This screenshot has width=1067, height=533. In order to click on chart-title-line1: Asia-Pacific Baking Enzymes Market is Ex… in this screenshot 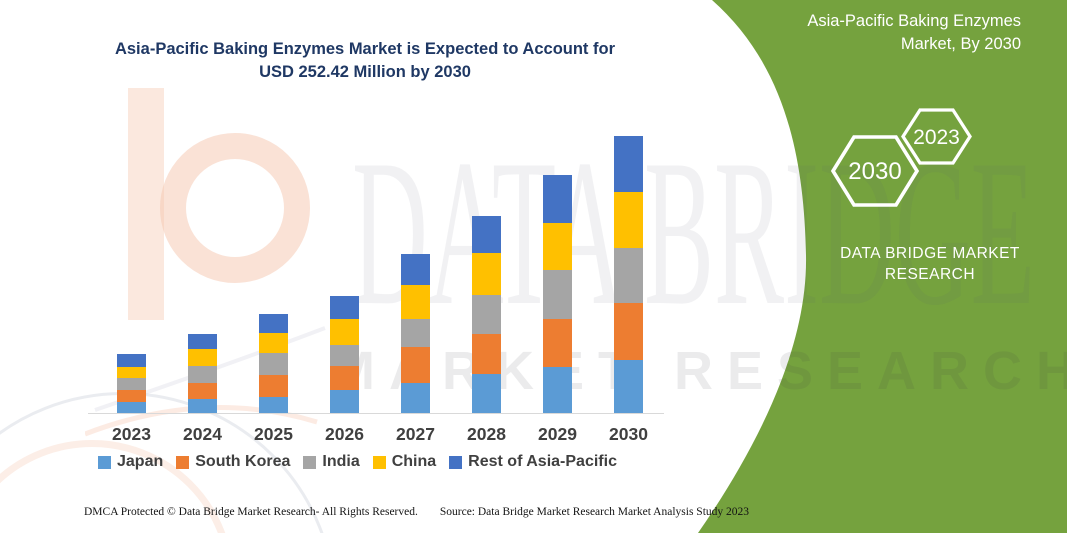, I will do `click(365, 49)`.